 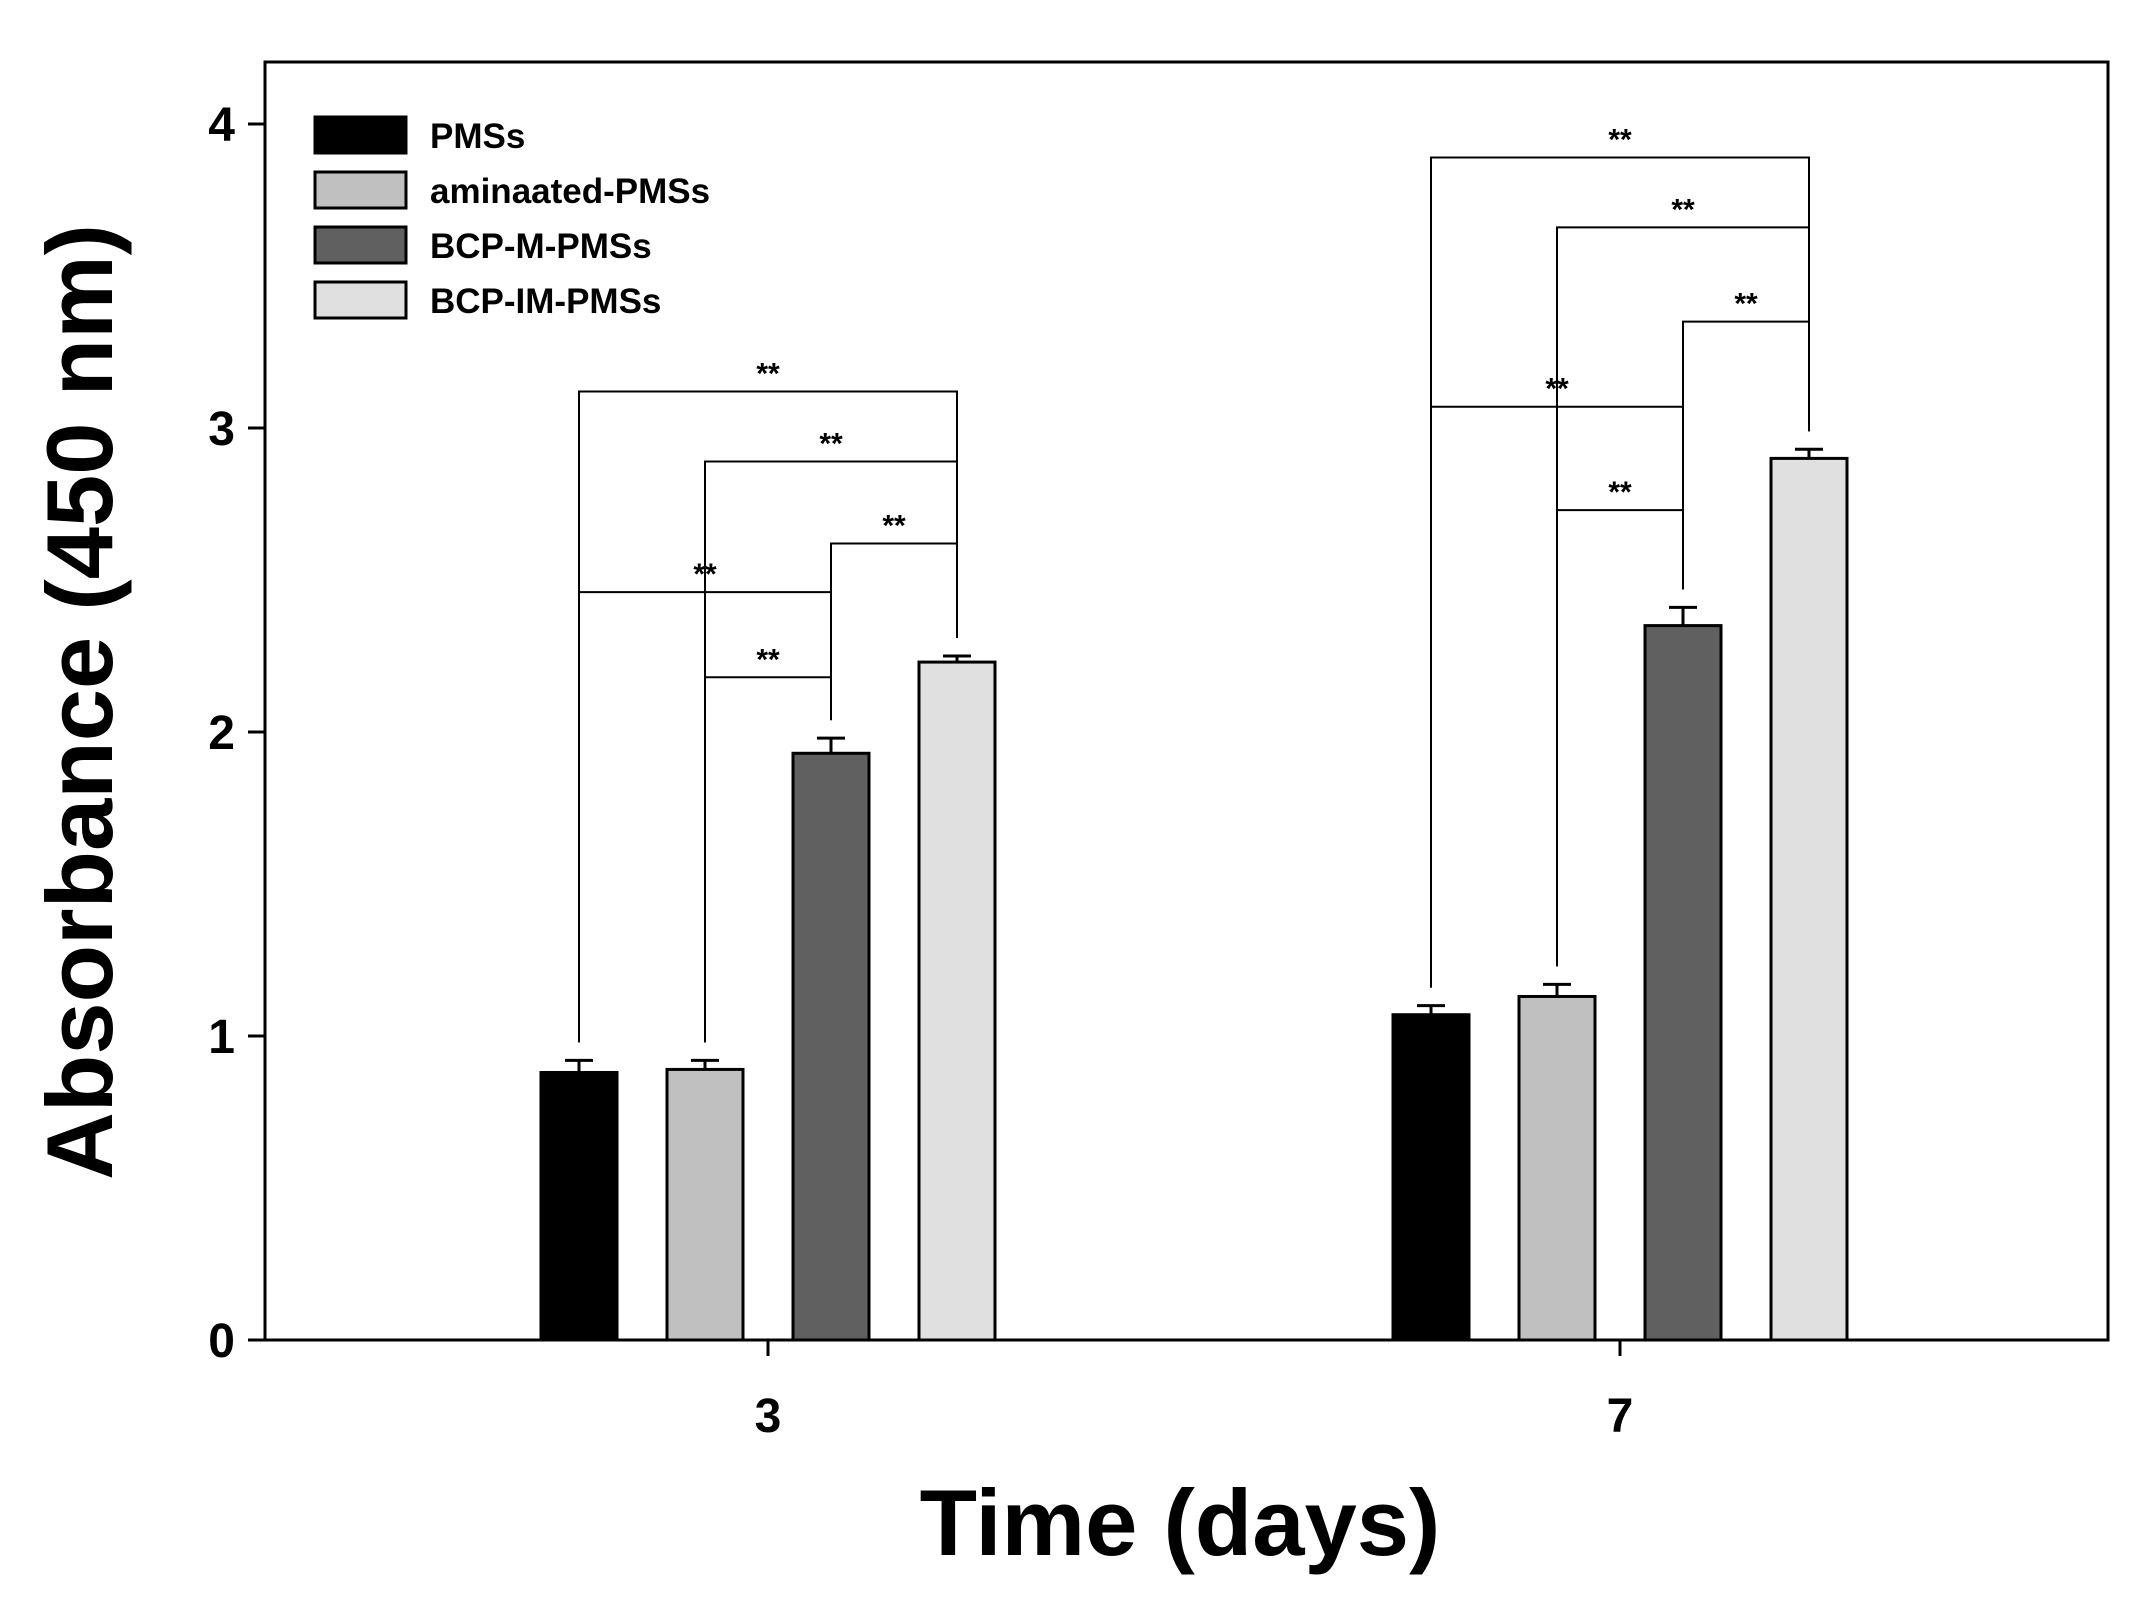 I want to click on x-tick-label: 7, so click(x=1620, y=1416).